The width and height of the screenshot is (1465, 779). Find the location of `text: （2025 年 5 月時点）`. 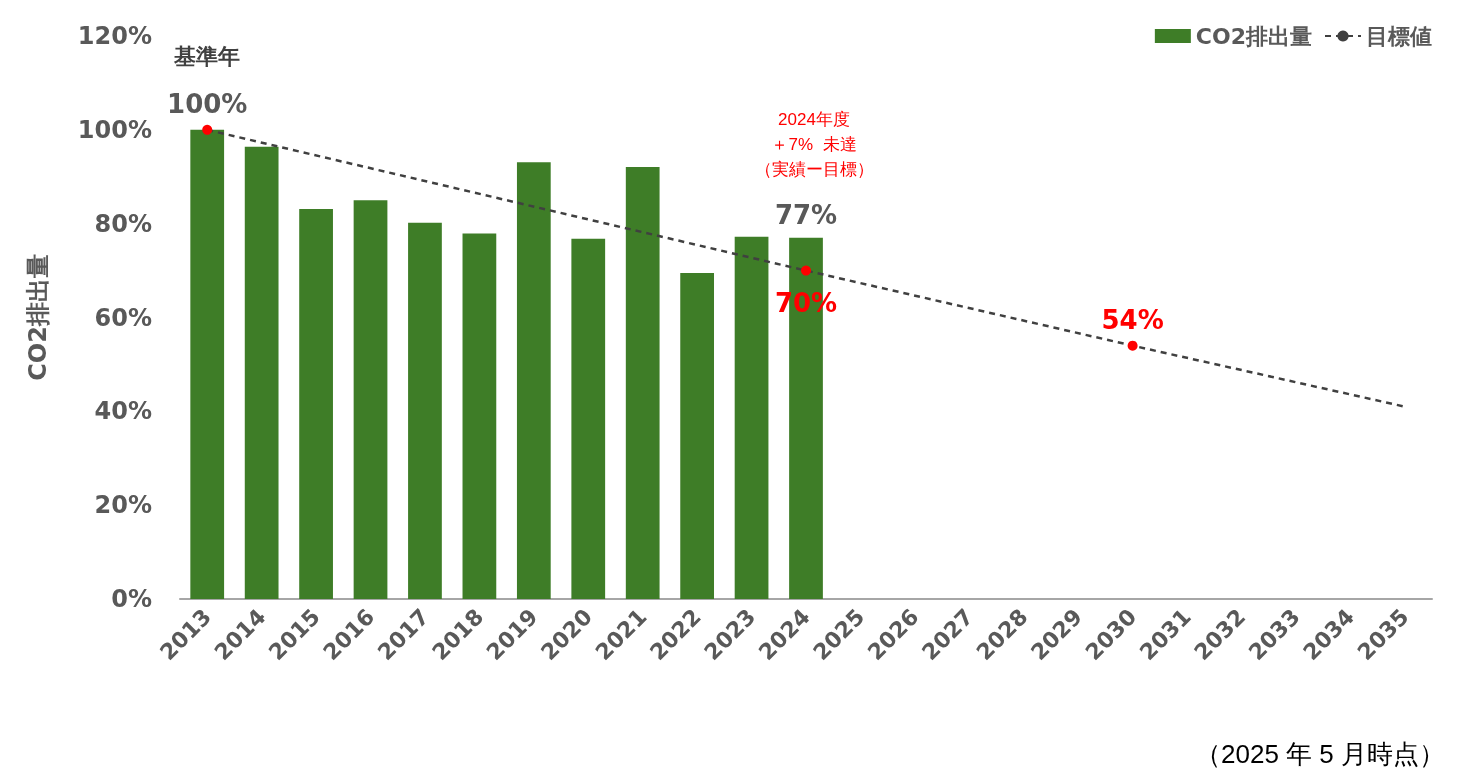

text: （2025 年 5 月時点） is located at coordinates (1320, 754).